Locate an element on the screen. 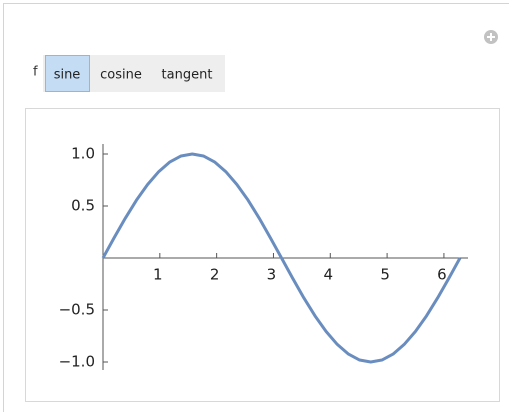  add-button is located at coordinates (491, 37).